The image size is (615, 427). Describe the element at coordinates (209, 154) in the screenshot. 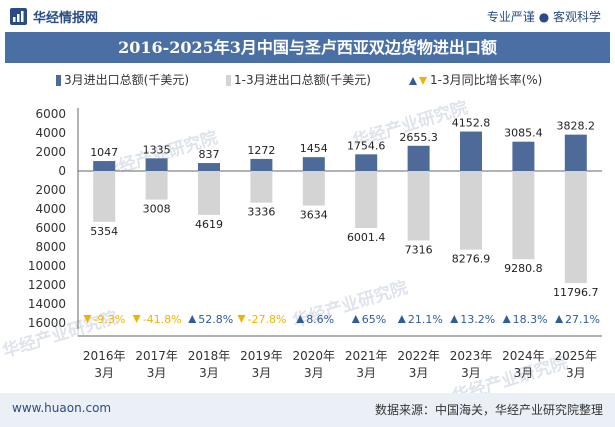

I see `data-label-monthly: 837` at that location.